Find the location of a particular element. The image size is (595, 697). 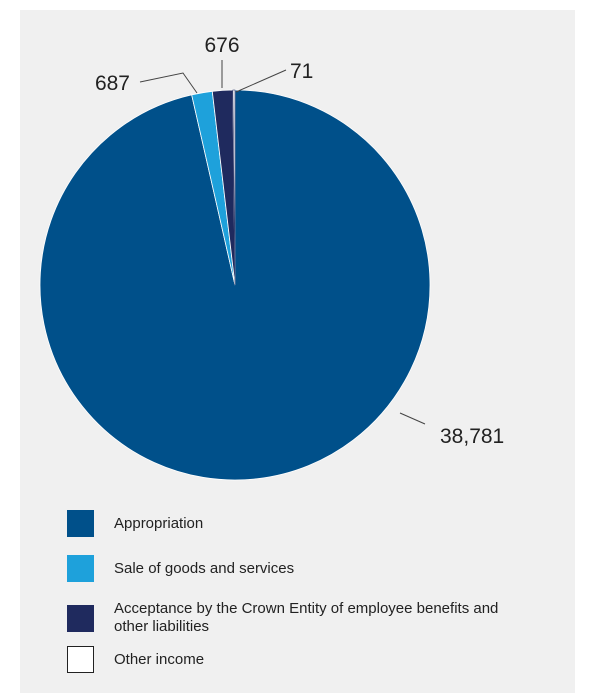

legend-item-other: Other income is located at coordinates (302, 659).